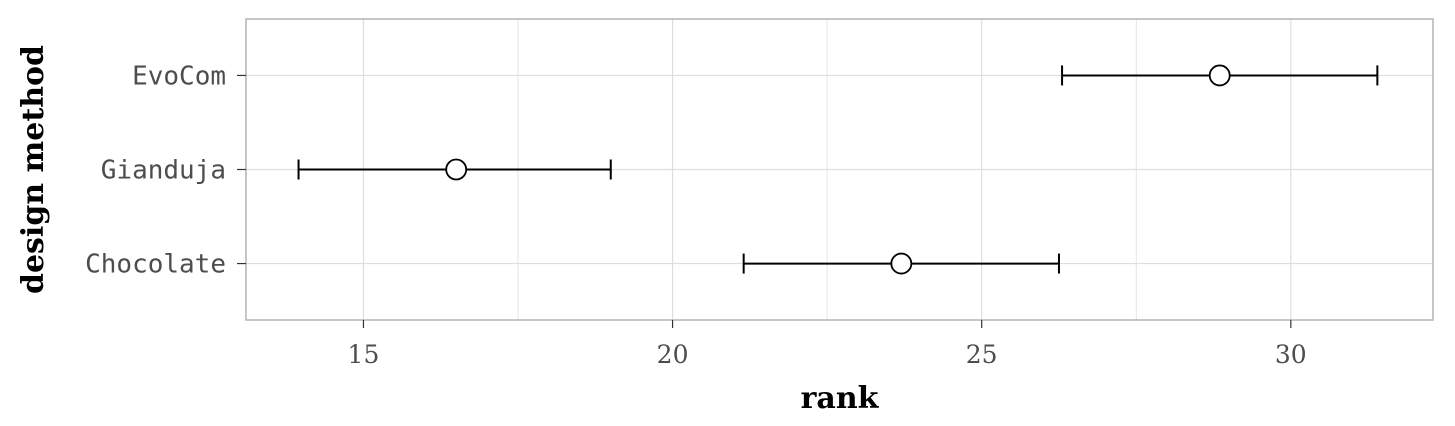  I want to click on y-tick-label: Gianduja, so click(163, 171).